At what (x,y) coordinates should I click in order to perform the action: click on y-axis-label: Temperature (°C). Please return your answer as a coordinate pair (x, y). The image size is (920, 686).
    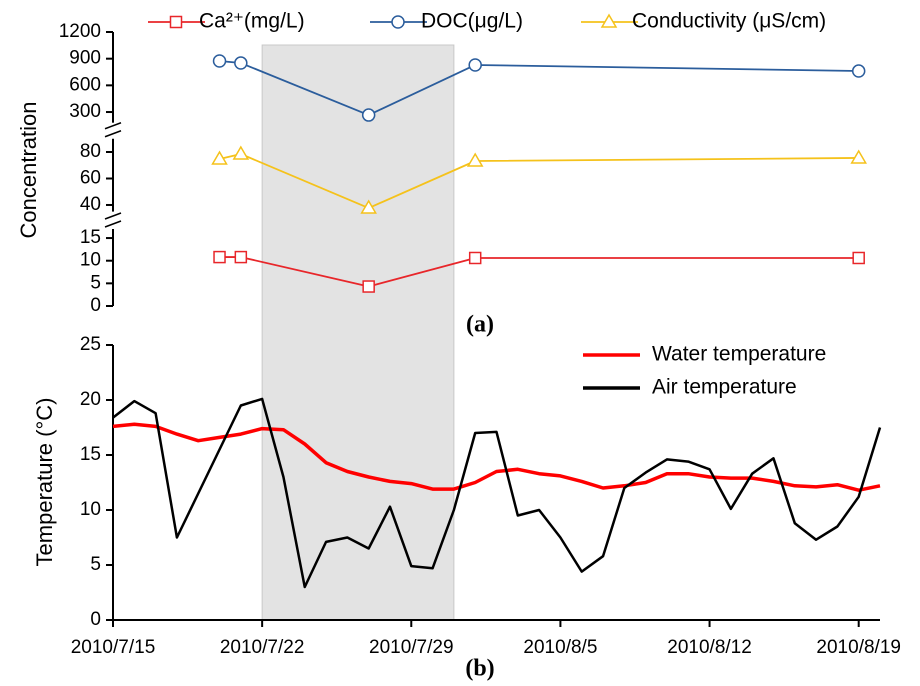
    Looking at the image, I should click on (44, 482).